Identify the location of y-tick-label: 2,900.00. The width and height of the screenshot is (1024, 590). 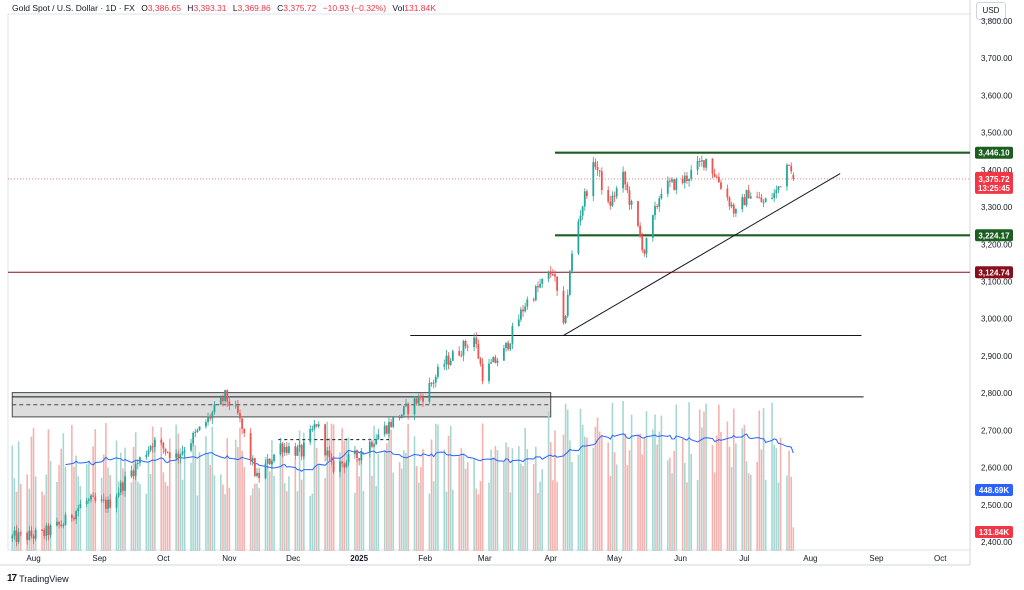
(997, 356).